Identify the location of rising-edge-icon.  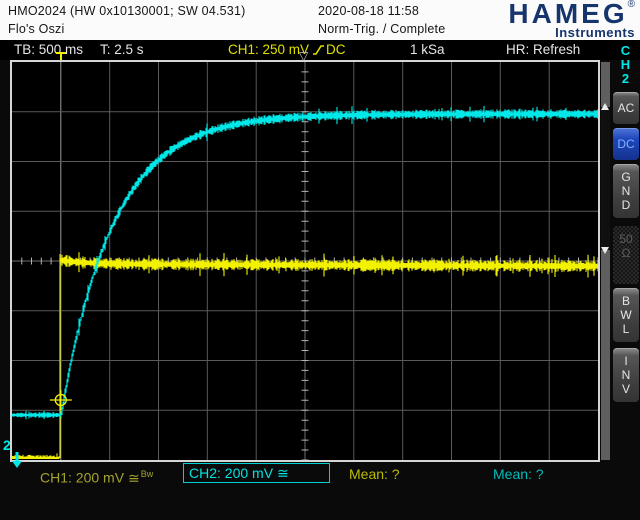
(319, 50).